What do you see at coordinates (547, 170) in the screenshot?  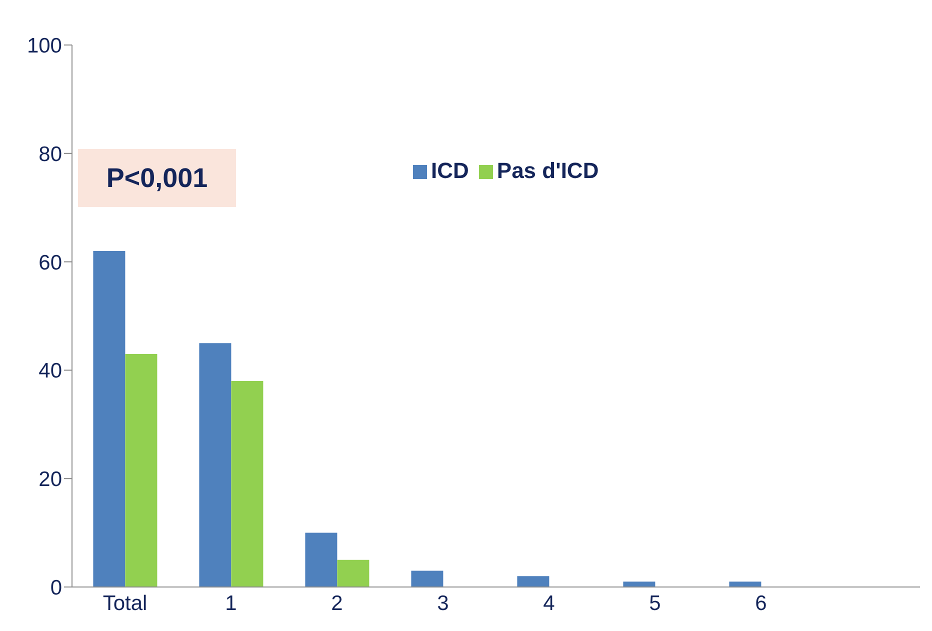 I see `legend-label: Pas d'ICD` at bounding box center [547, 170].